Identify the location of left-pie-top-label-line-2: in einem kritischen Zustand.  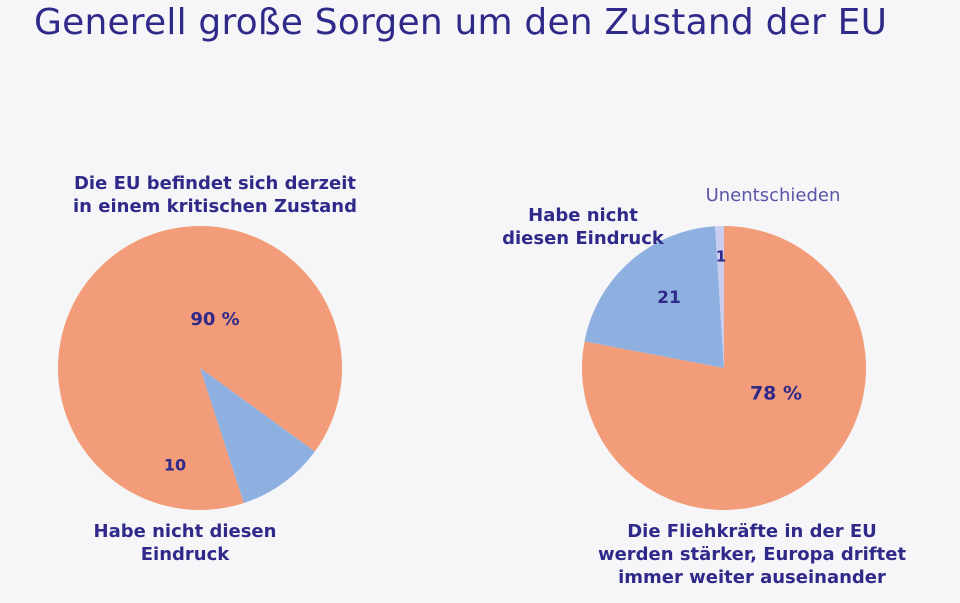
(215, 206).